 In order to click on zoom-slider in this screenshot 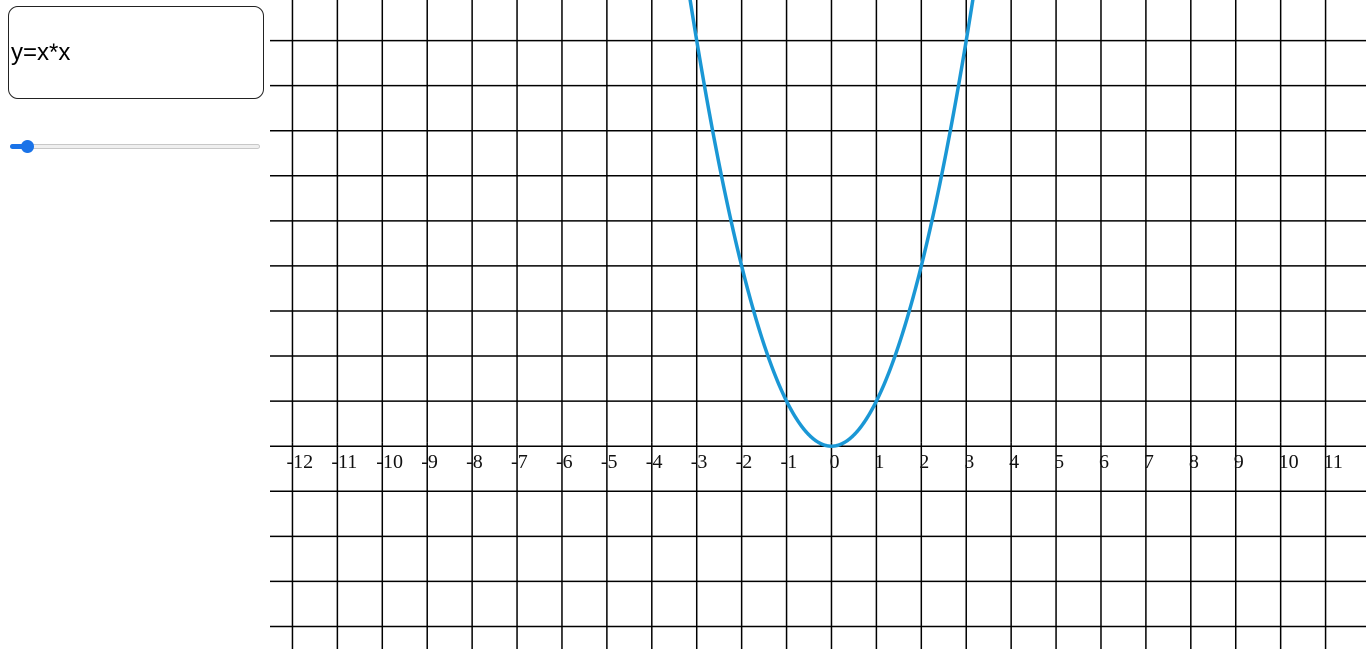, I will do `click(135, 147)`.